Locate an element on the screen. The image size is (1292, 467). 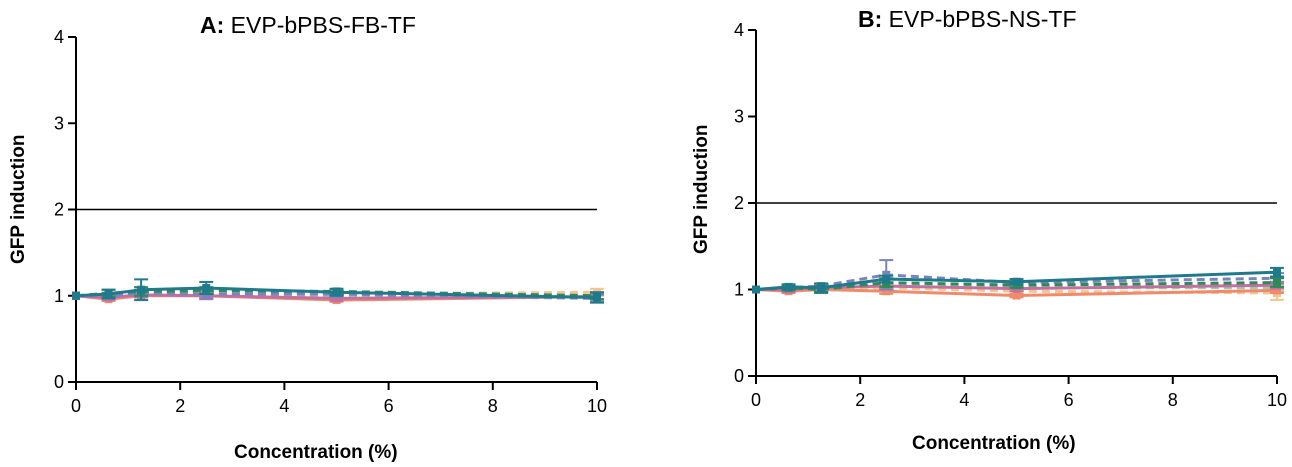
chart-title-b: B: EVP-bPBS-NS-TF is located at coordinates (967, 19).